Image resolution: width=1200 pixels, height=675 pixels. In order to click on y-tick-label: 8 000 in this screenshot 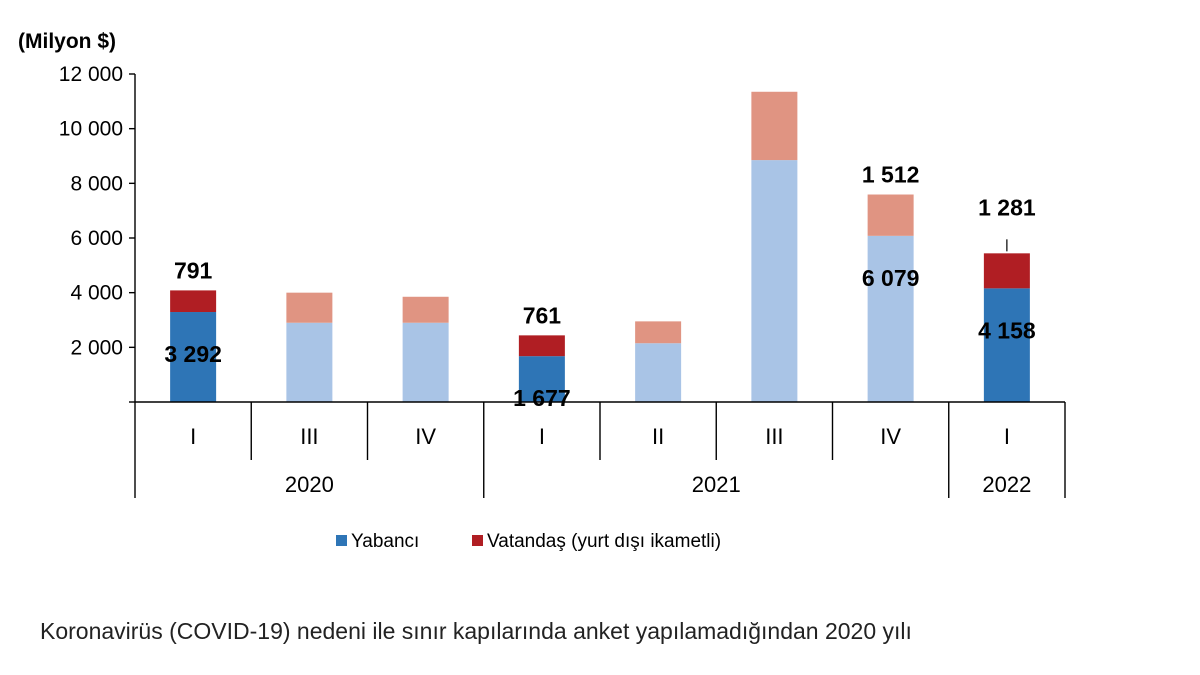, I will do `click(96, 183)`.